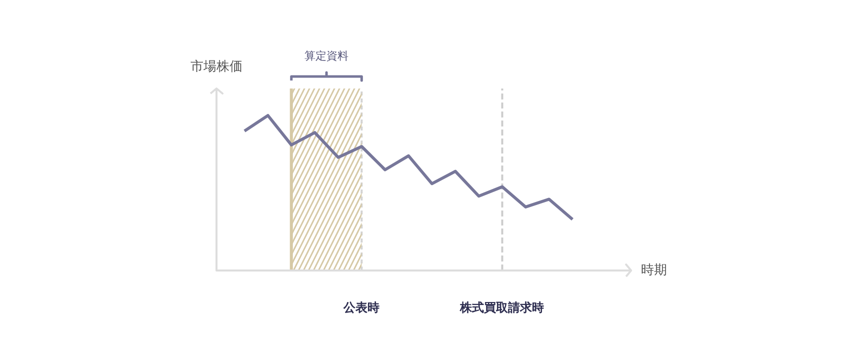 The image size is (860, 350). Describe the element at coordinates (361, 307) in the screenshot. I see `x-tick-label: 公表時` at that location.